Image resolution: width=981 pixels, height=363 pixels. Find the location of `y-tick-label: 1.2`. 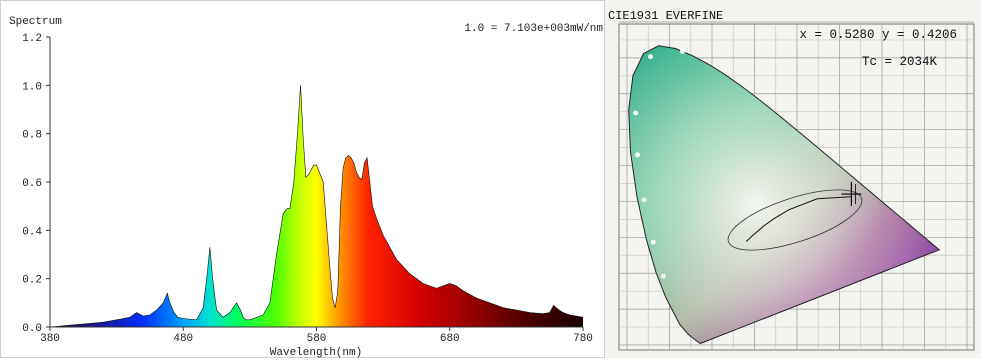

y-tick-label: 1.2 is located at coordinates (32, 39).